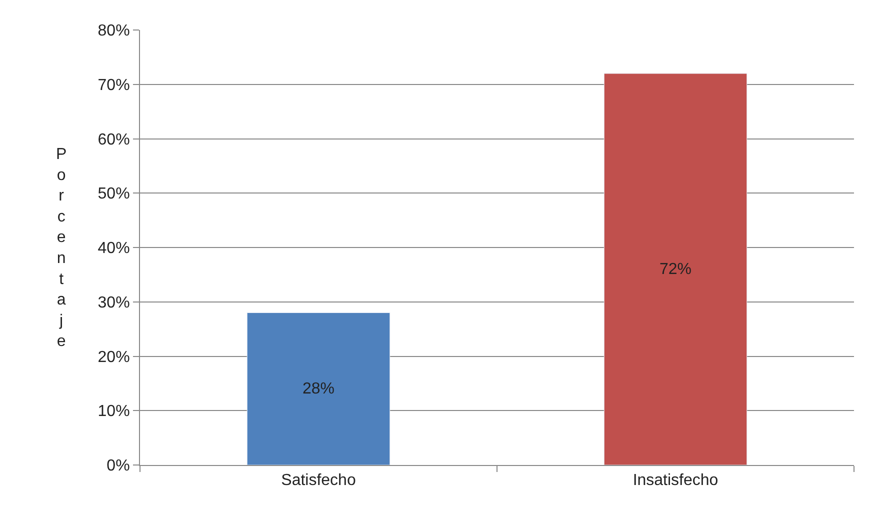 The width and height of the screenshot is (869, 525). Describe the element at coordinates (114, 303) in the screenshot. I see `y-tick-label: 30%` at that location.